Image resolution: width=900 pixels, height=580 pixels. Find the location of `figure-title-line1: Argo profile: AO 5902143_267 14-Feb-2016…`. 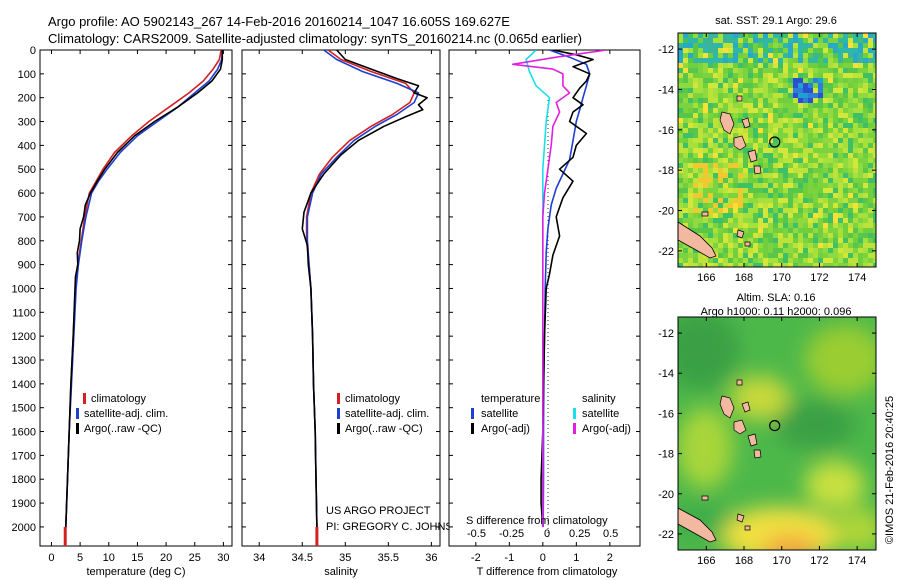

figure-title-line1: Argo profile: AO 5902143_267 14-Feb-2016… is located at coordinates (279, 21).